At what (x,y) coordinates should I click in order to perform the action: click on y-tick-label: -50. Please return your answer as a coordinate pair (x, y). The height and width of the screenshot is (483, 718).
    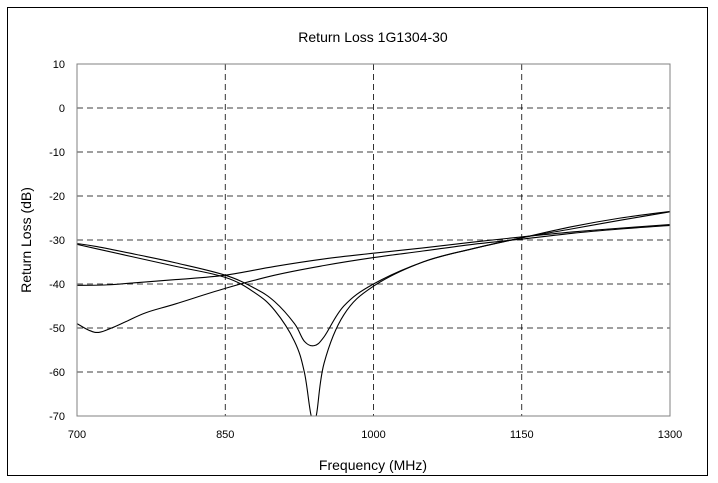
    Looking at the image, I should click on (57, 329).